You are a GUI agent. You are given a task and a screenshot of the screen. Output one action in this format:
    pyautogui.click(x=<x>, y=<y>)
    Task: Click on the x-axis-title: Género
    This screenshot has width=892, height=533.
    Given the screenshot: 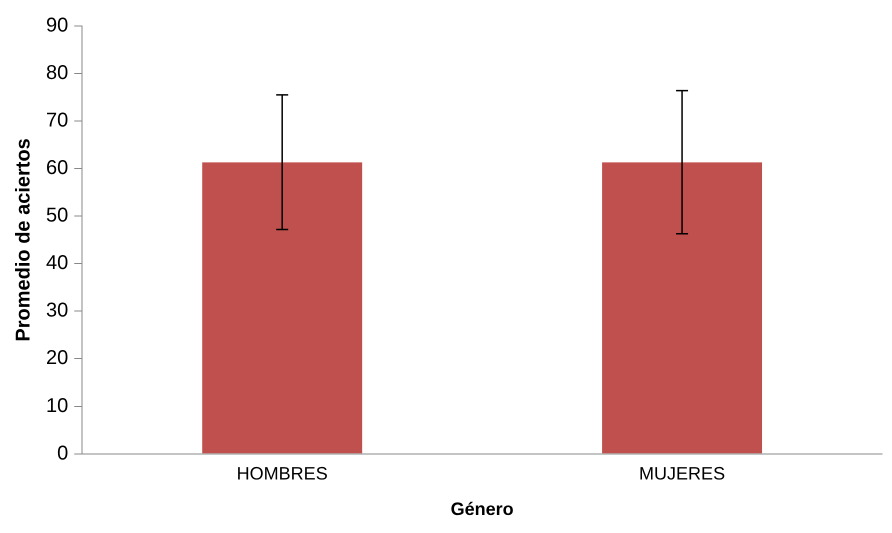 What is the action you would take?
    pyautogui.click(x=482, y=509)
    